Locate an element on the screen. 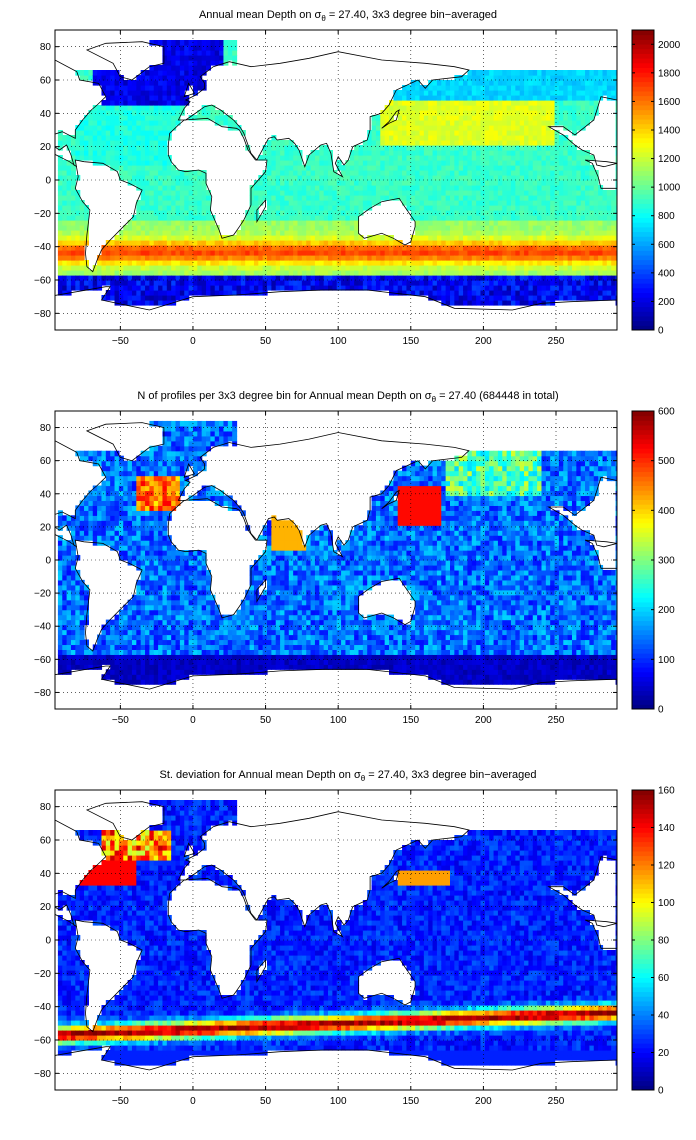 This screenshot has width=696, height=1140. y-tick-label: 0 is located at coordinates (48, 181).